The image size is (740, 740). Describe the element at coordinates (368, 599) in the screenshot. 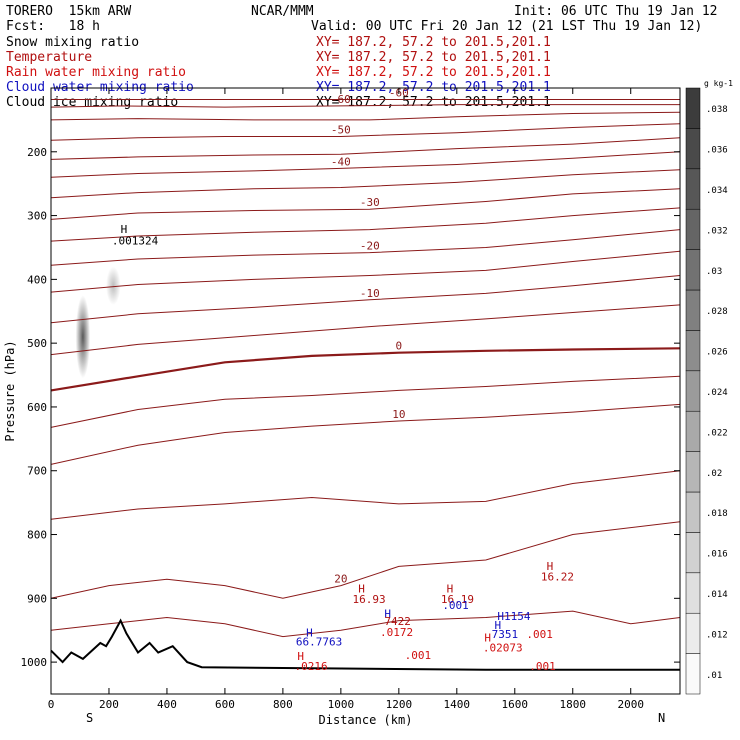

I see `annotation-3: 16.93` at that location.